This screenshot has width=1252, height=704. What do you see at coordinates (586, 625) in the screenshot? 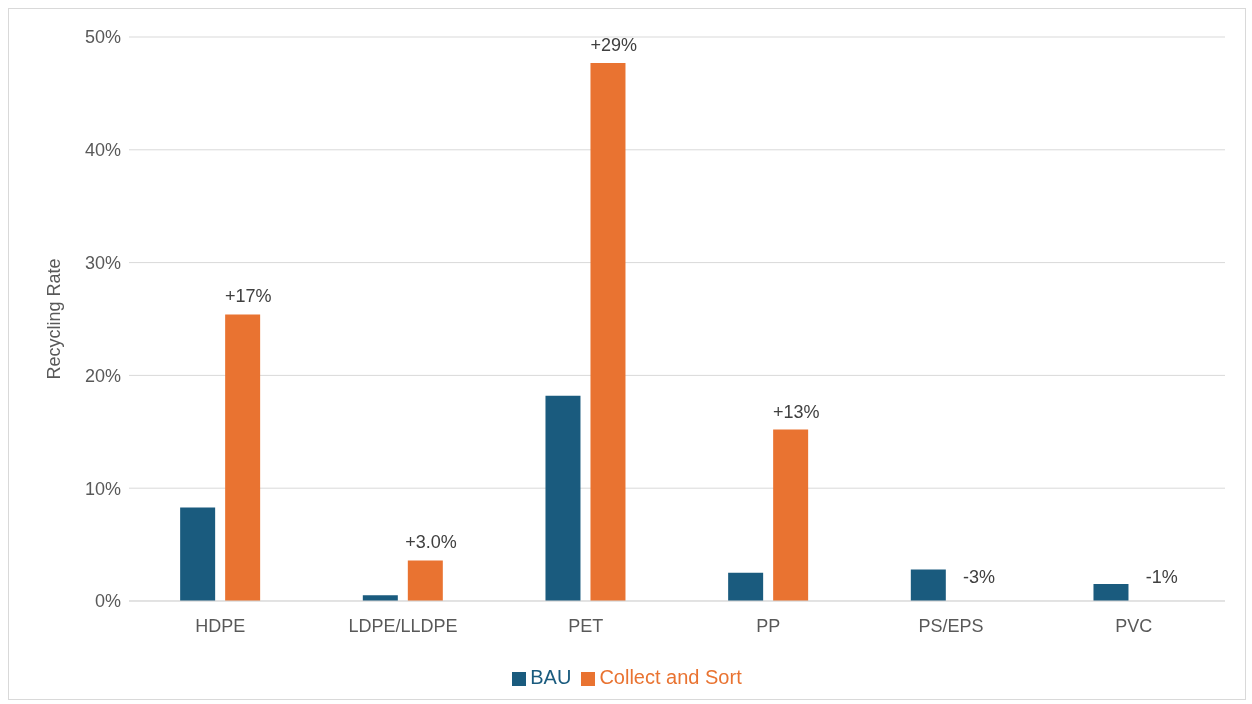
I see `x-tick-label: PET` at bounding box center [586, 625].